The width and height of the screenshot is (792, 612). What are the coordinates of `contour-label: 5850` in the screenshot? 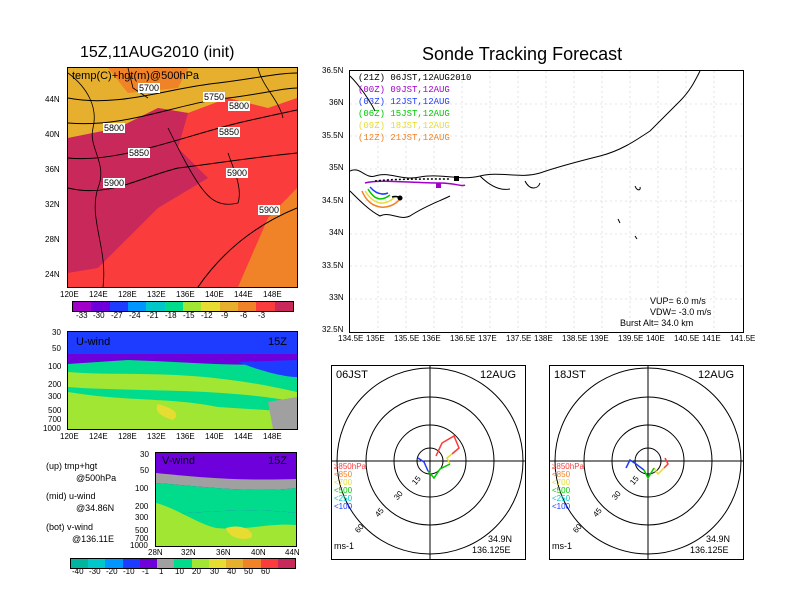 It's located at (229, 132).